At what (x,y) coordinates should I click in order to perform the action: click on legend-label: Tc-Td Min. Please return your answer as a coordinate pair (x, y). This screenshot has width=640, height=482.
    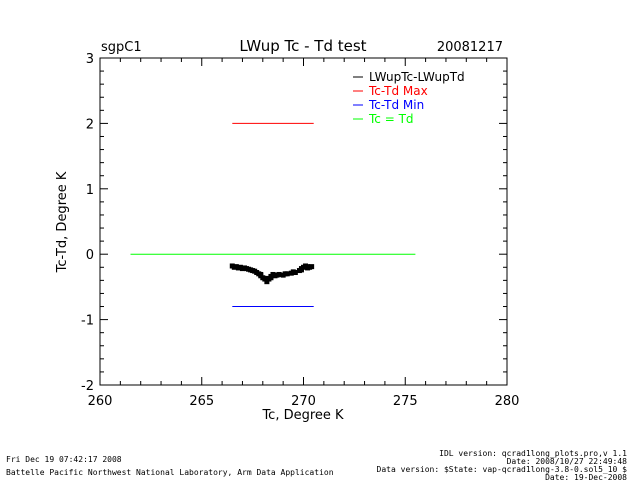
    Looking at the image, I should click on (396, 105).